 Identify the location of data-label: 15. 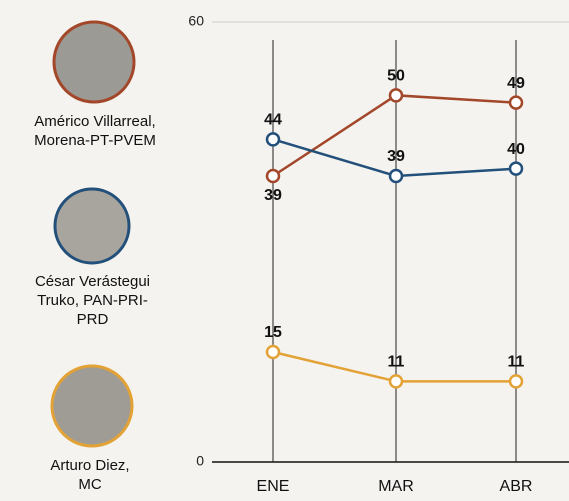
(273, 332).